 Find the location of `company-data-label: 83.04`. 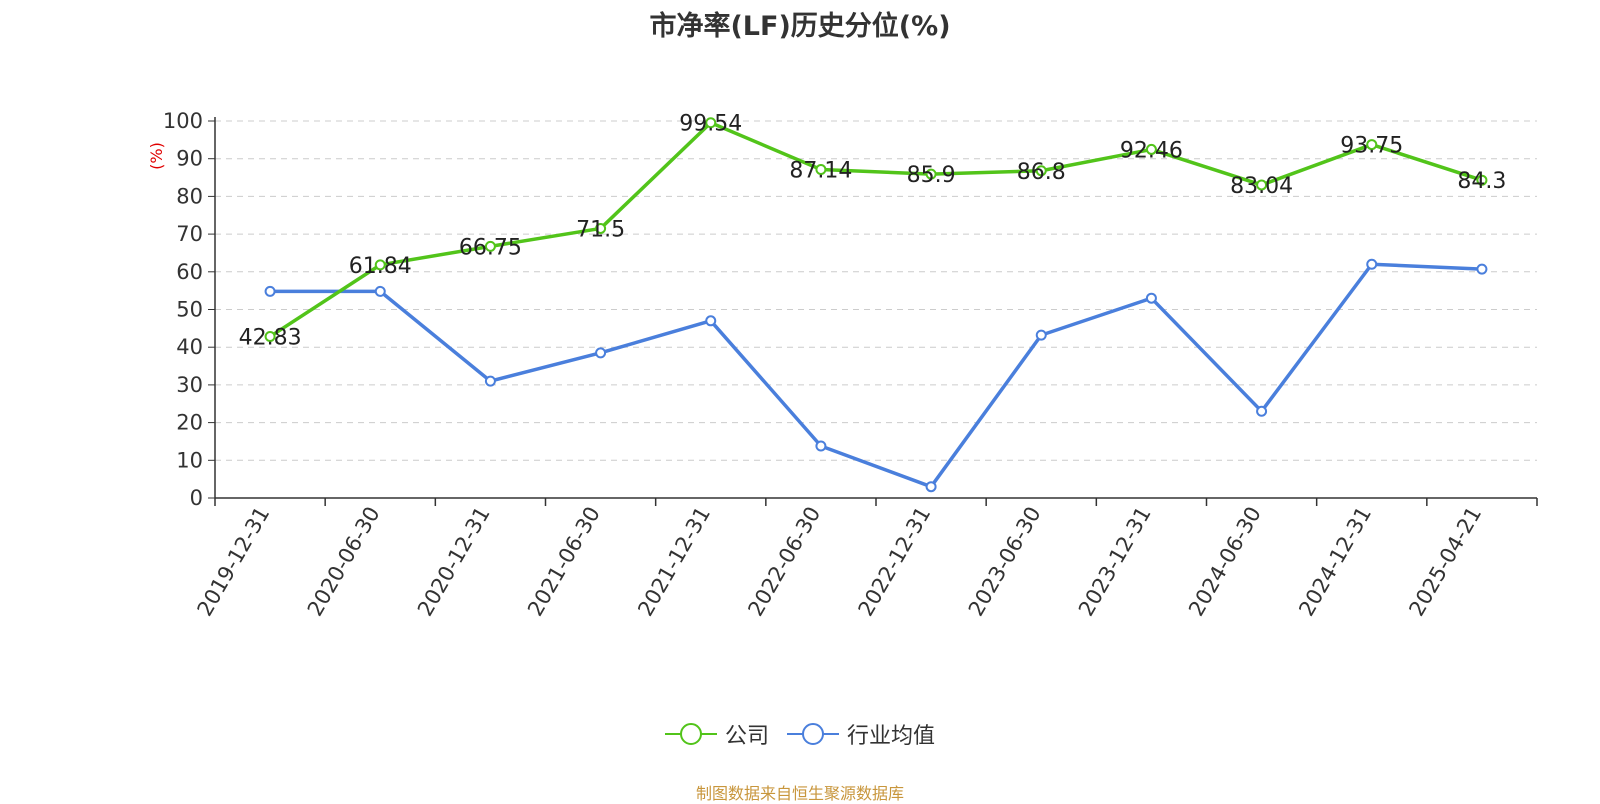

company-data-label: 83.04 is located at coordinates (1261, 186).